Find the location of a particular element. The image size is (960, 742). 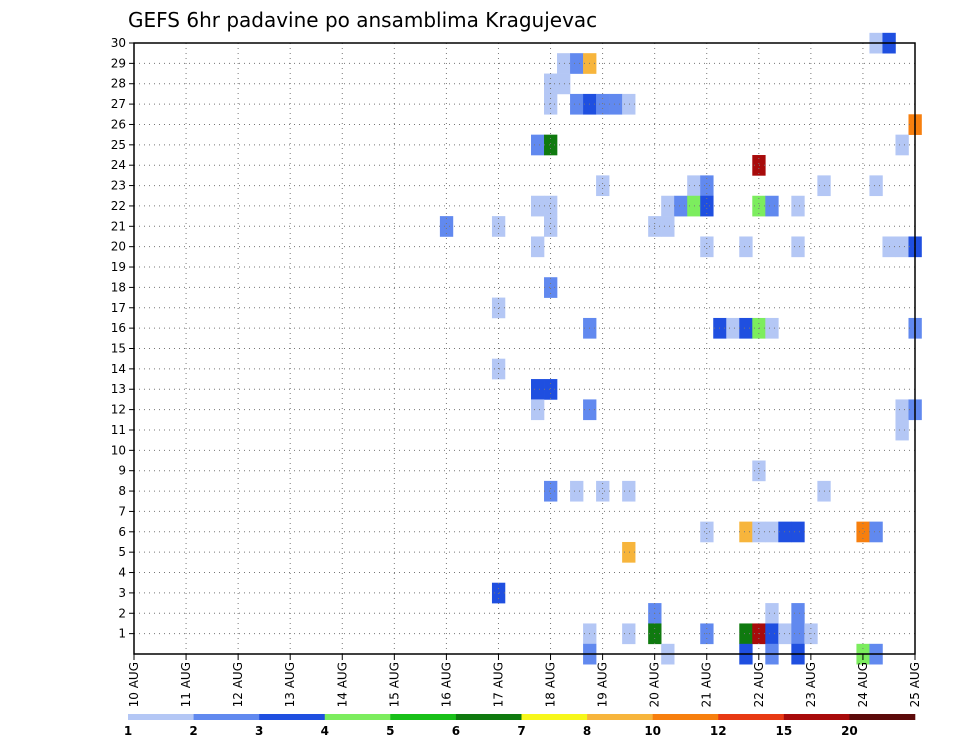

y-tick-label: 6 is located at coordinates (122, 532).